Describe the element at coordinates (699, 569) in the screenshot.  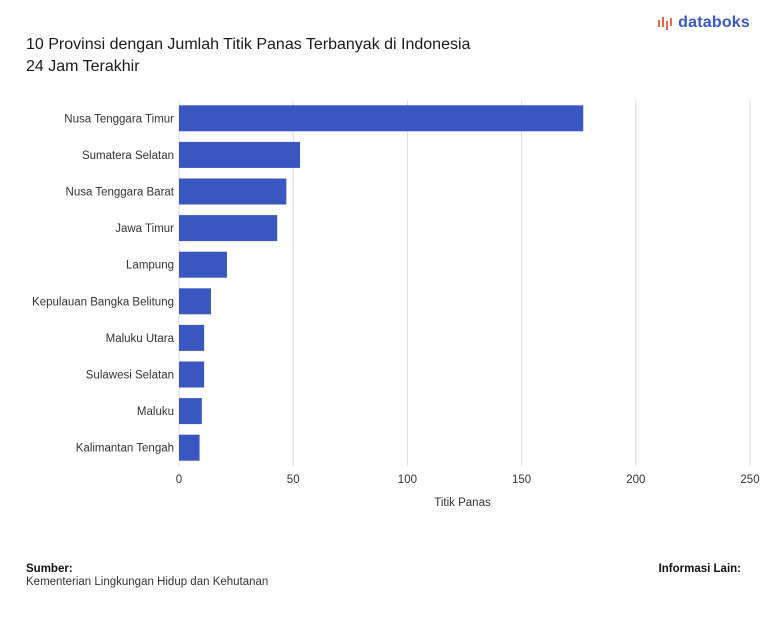
I see `info-label: Informasi Lain:` at that location.